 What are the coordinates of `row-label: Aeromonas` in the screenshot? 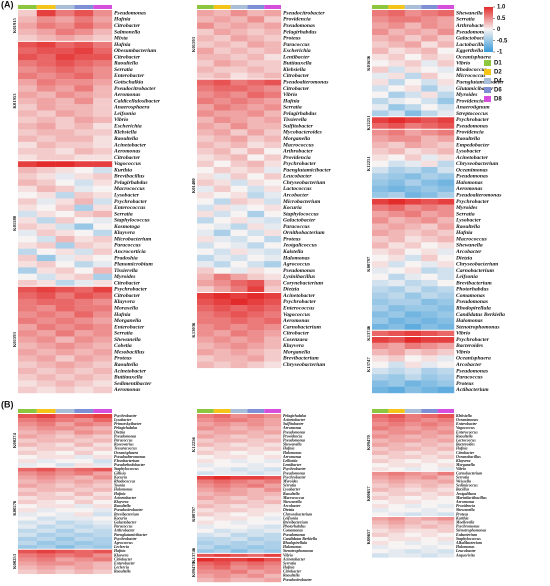 It's located at (465, 502).